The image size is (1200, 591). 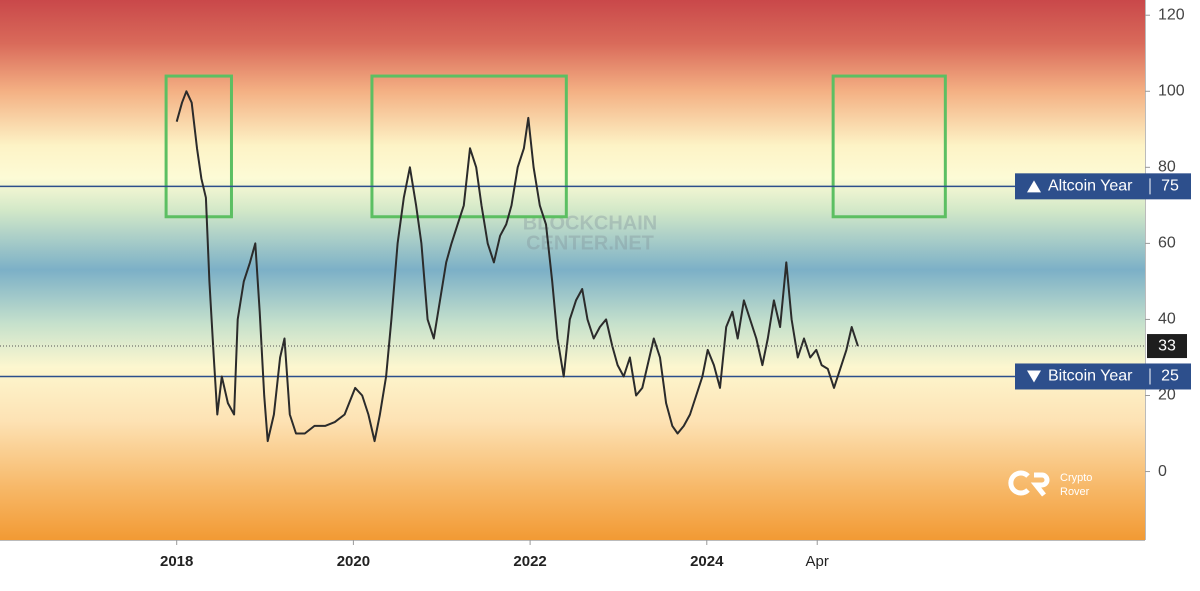 I want to click on x-tick-label: 2024, so click(x=707, y=561).